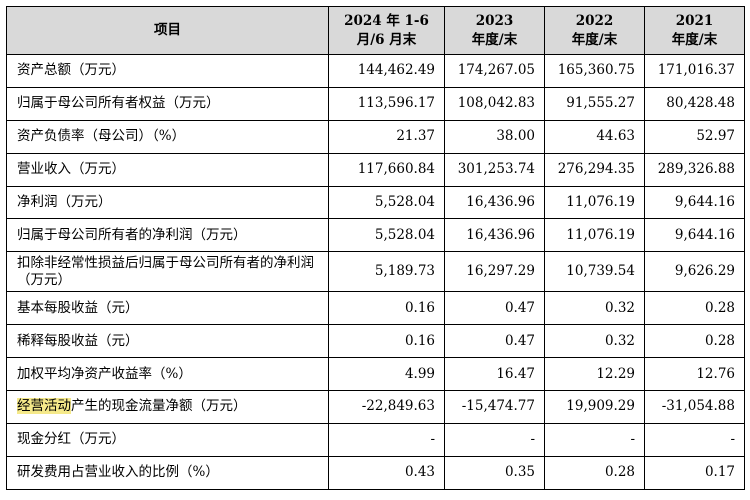  What do you see at coordinates (694, 71) in the screenshot?
I see `cell-value: 171,016.37` at bounding box center [694, 71].